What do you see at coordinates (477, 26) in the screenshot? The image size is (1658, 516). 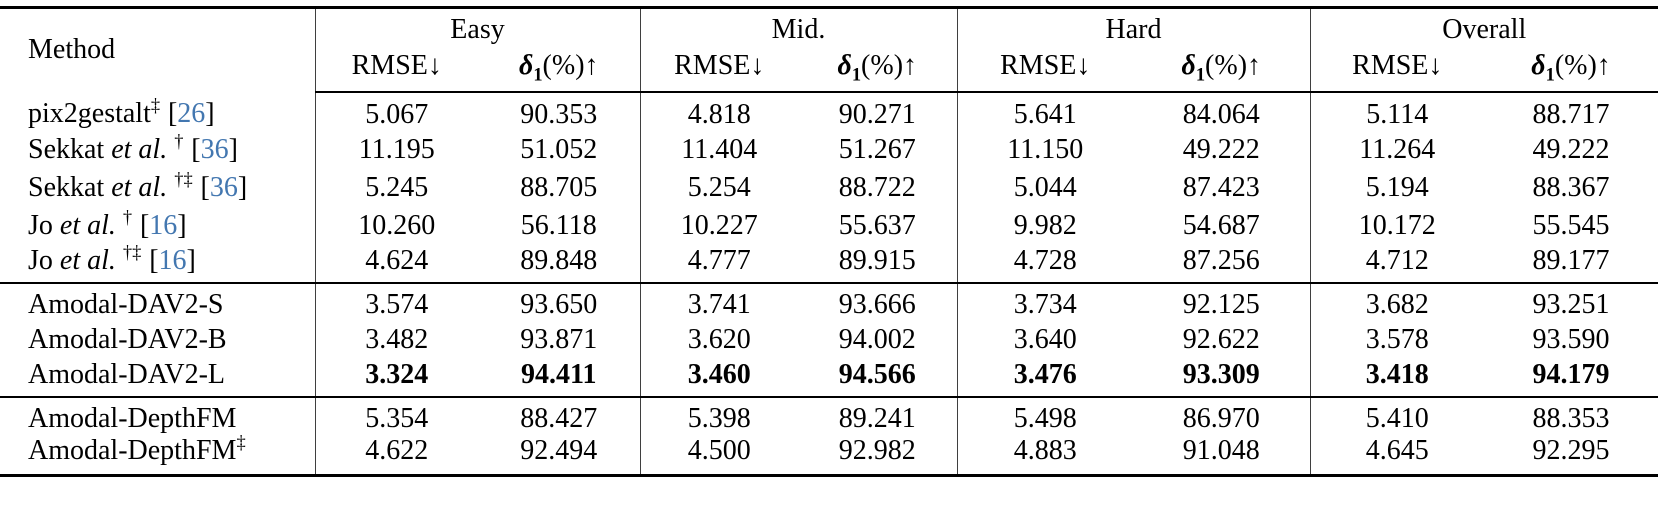 I see `group-header-easy: Easy` at bounding box center [477, 26].